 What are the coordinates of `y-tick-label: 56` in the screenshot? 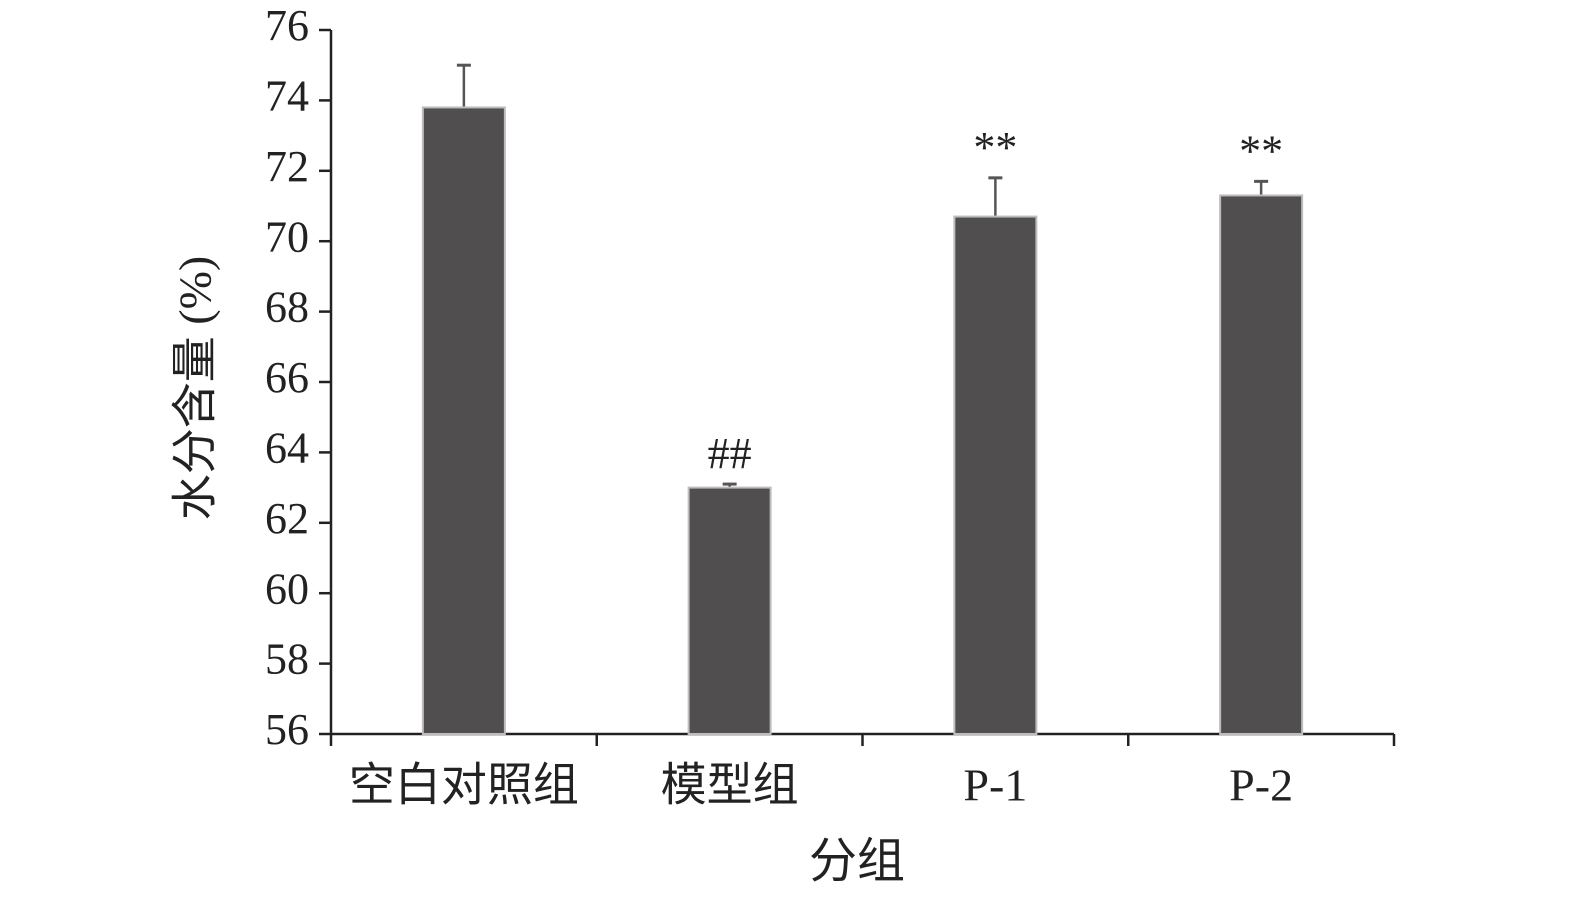 It's located at (287, 729).